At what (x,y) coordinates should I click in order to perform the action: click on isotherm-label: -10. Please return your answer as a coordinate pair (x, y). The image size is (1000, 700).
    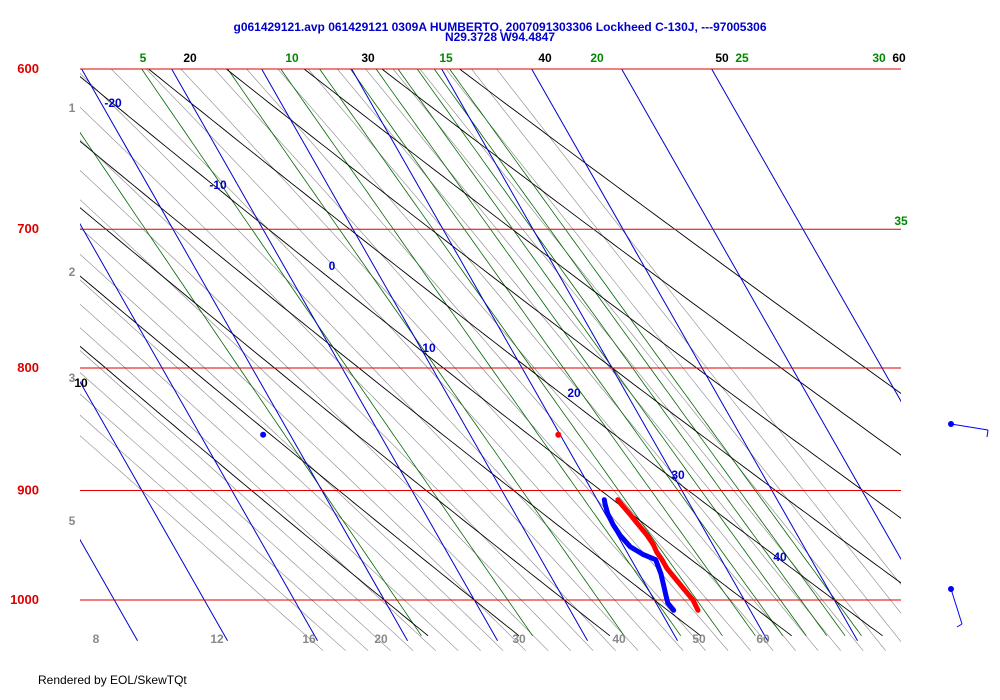
    Looking at the image, I should click on (218, 185).